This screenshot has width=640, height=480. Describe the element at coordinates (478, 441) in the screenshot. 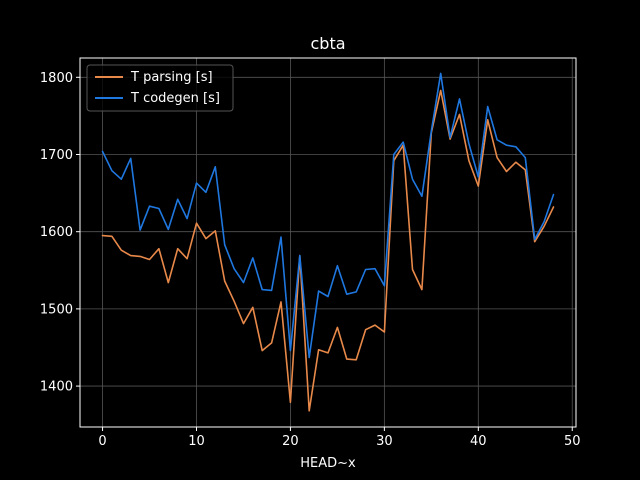

I see `x-tick-label: 40` at that location.